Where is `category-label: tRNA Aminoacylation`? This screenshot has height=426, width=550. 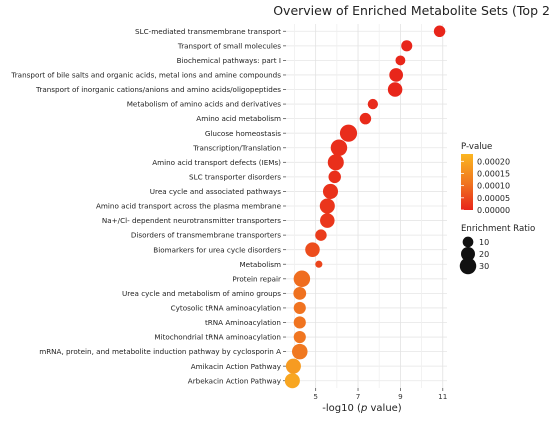 category-label: tRNA Aminoacylation is located at coordinates (243, 322).